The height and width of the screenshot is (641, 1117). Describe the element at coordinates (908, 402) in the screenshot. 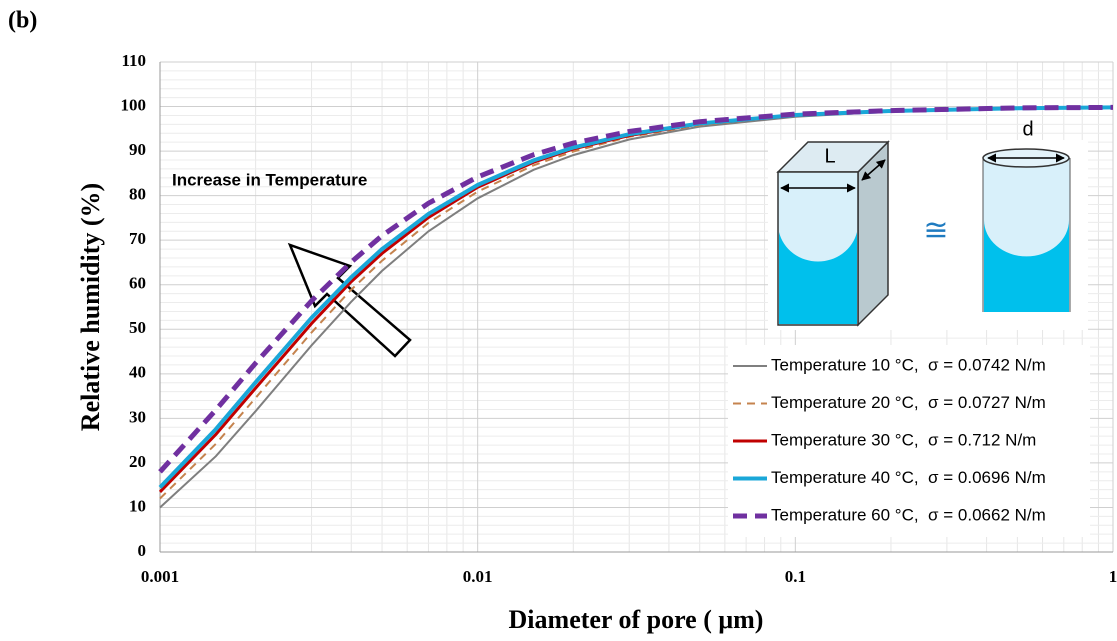

I see `legend-label: Temperature 20 °C, σ = 0.0727 N/m` at that location.